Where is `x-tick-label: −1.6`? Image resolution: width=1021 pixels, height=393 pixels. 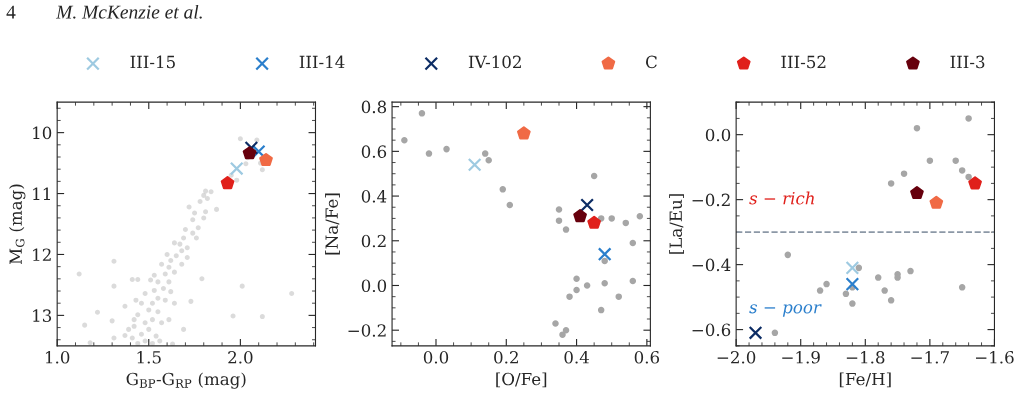 x-tick-label: −1.6 is located at coordinates (994, 357).